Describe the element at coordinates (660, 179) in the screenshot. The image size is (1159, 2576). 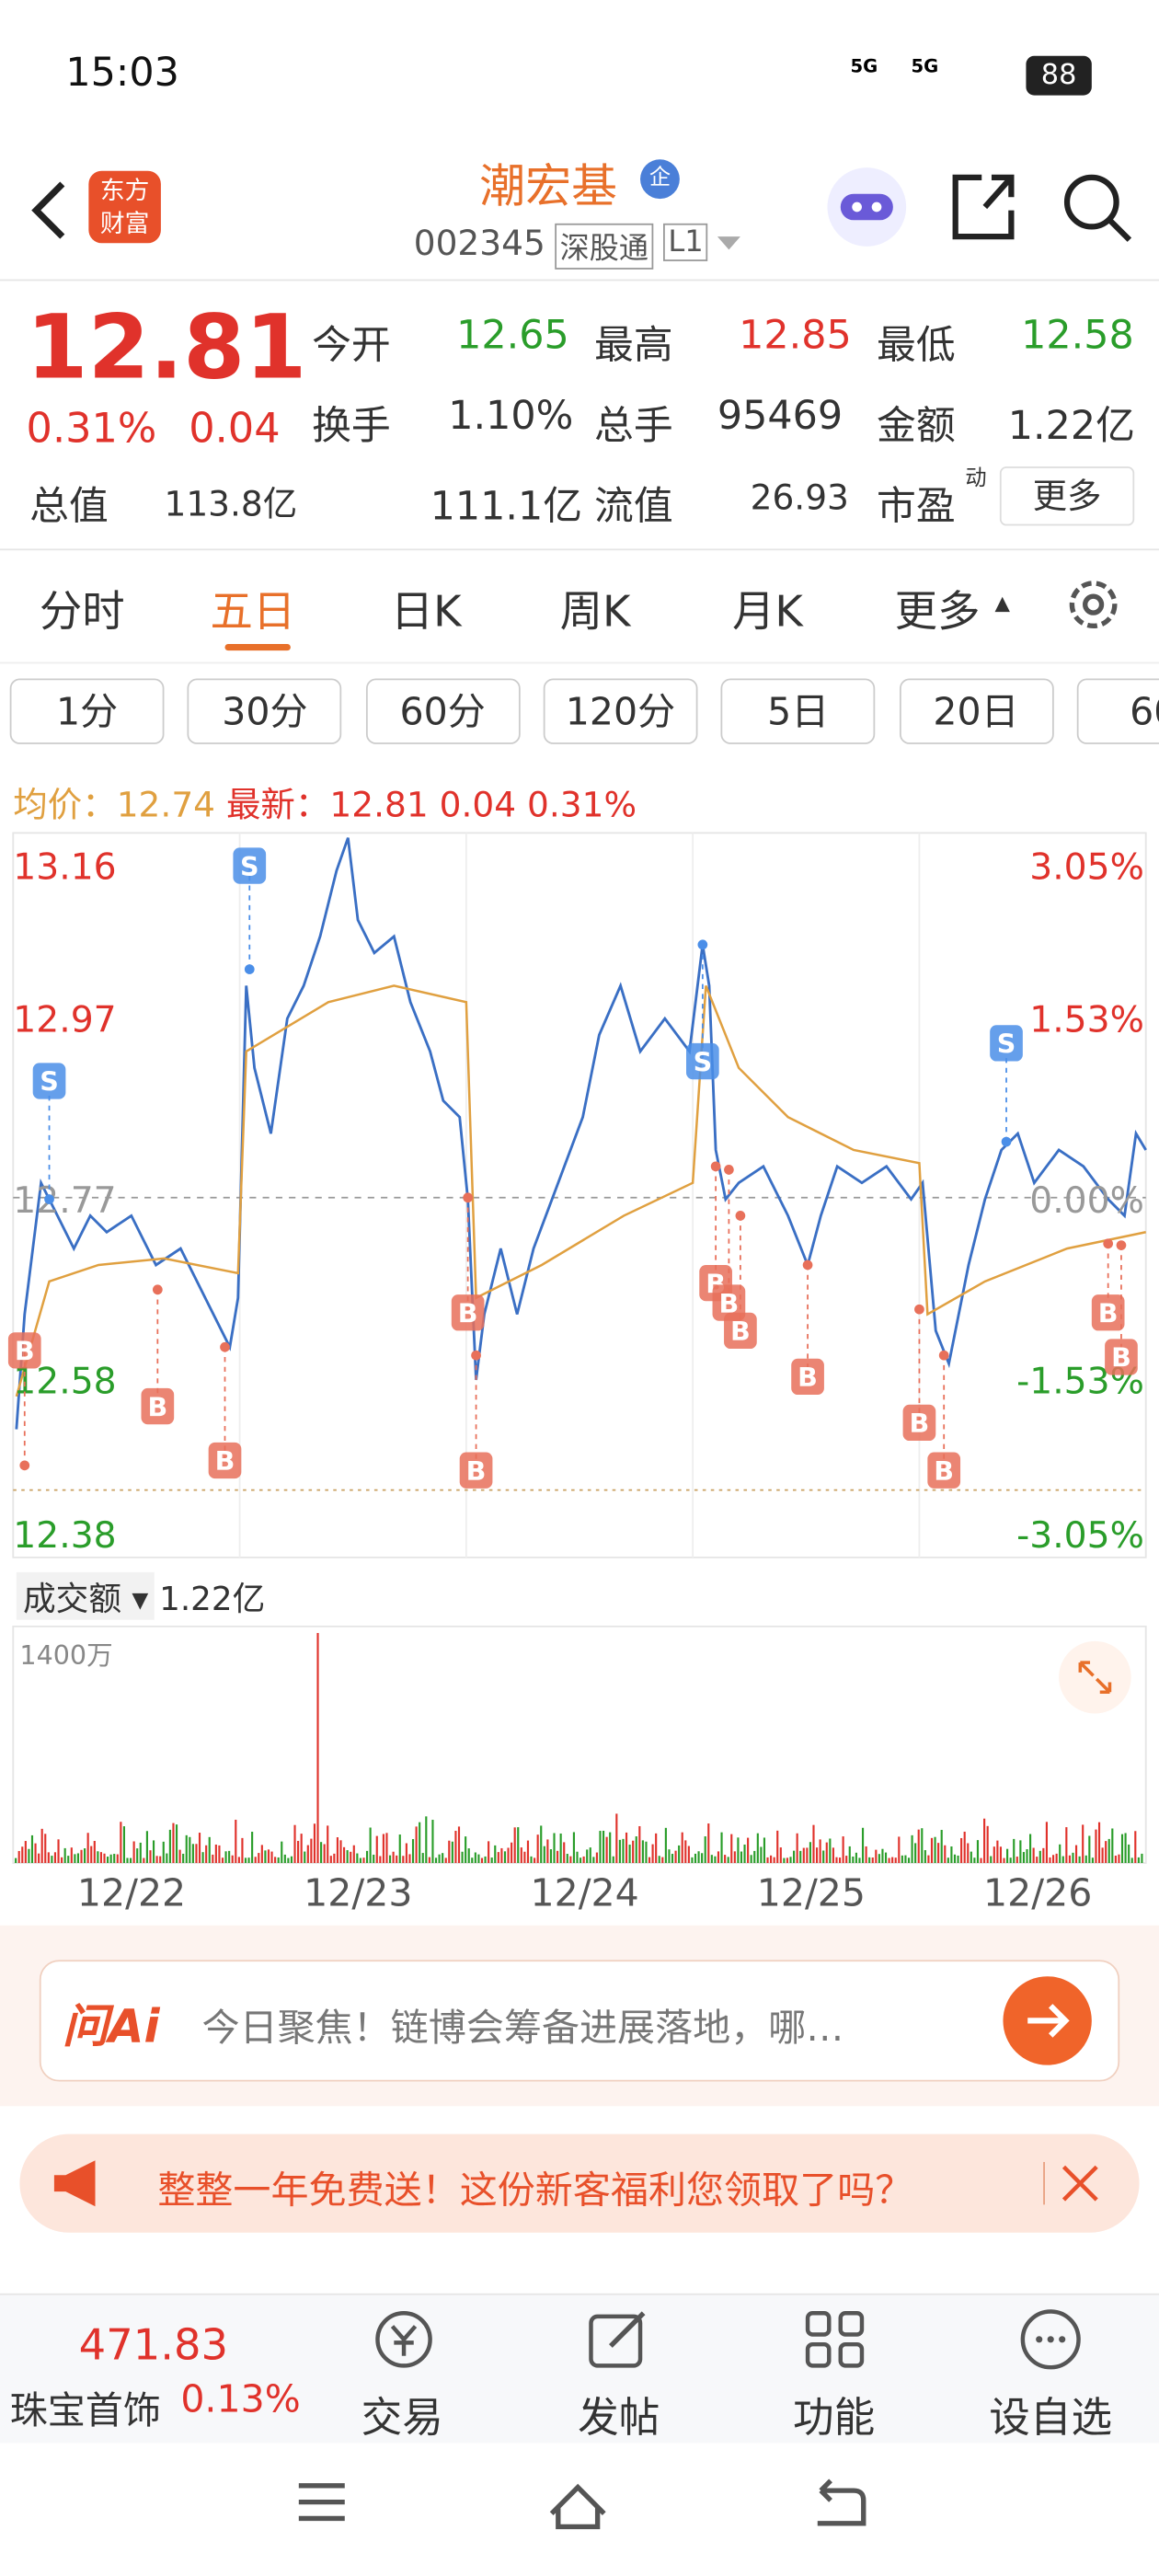
I see `badge: 企` at that location.